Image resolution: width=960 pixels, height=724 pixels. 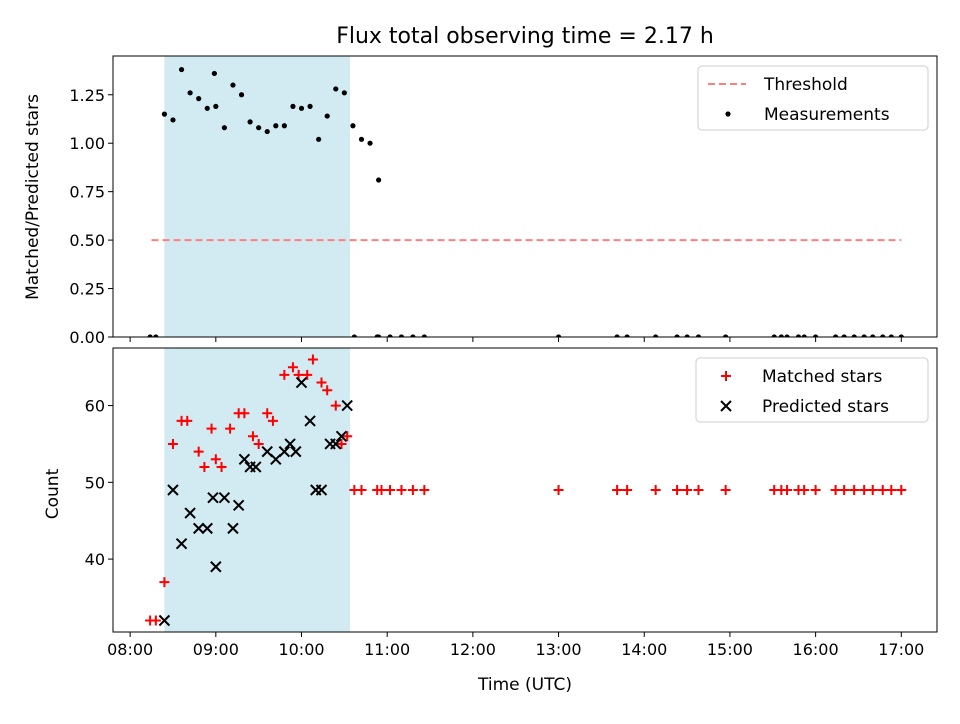 I want to click on y-tick-label: 50, so click(x=95, y=482).